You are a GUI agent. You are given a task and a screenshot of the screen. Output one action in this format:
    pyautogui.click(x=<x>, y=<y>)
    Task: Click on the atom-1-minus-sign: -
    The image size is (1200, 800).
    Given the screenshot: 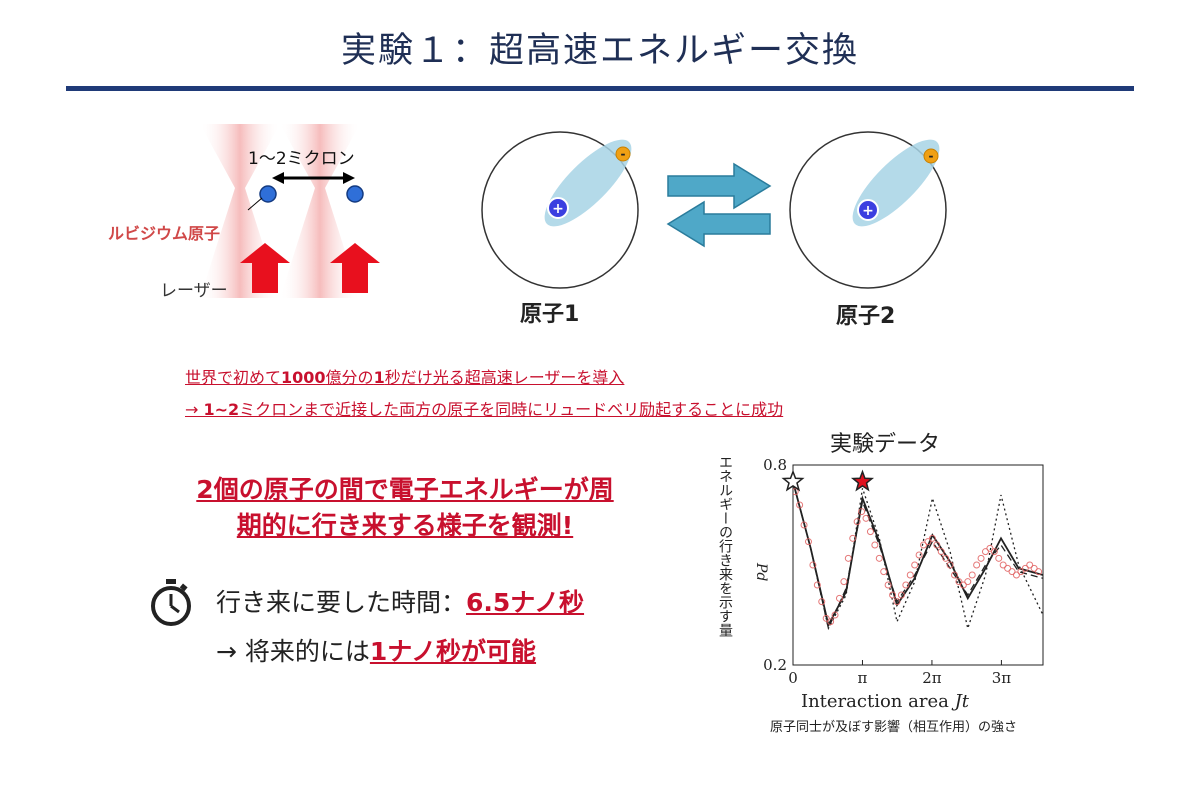 What is the action you would take?
    pyautogui.click(x=623, y=154)
    